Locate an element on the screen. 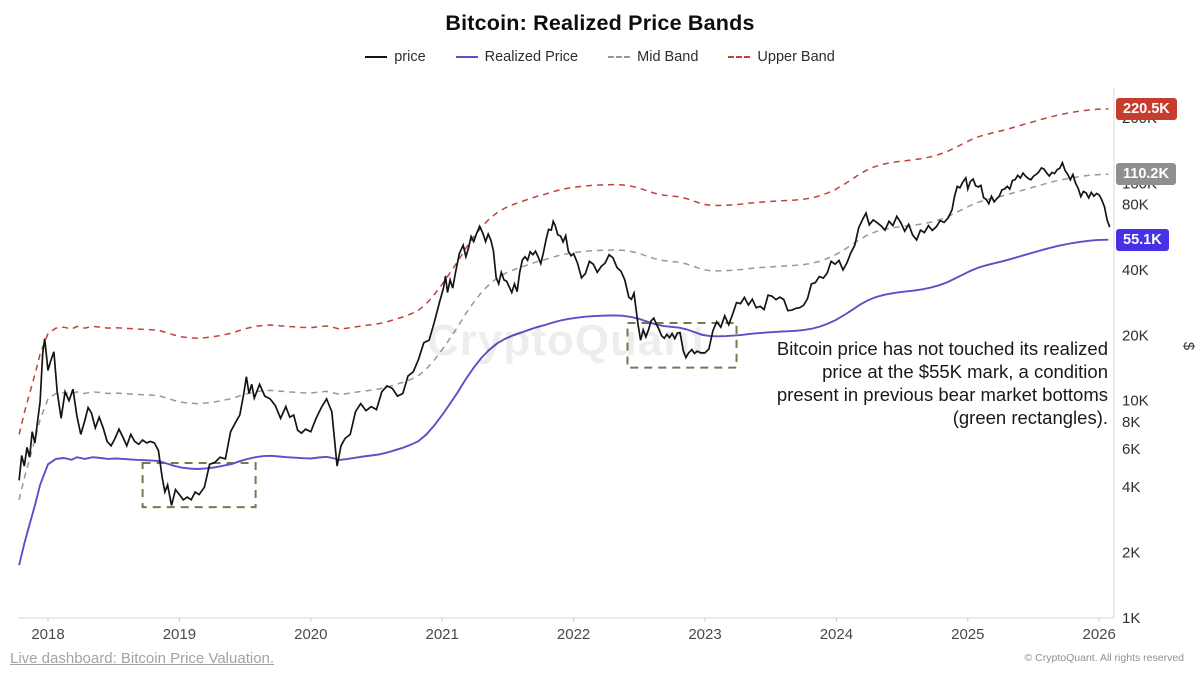  x-tick-label: 2026 is located at coordinates (1099, 634).